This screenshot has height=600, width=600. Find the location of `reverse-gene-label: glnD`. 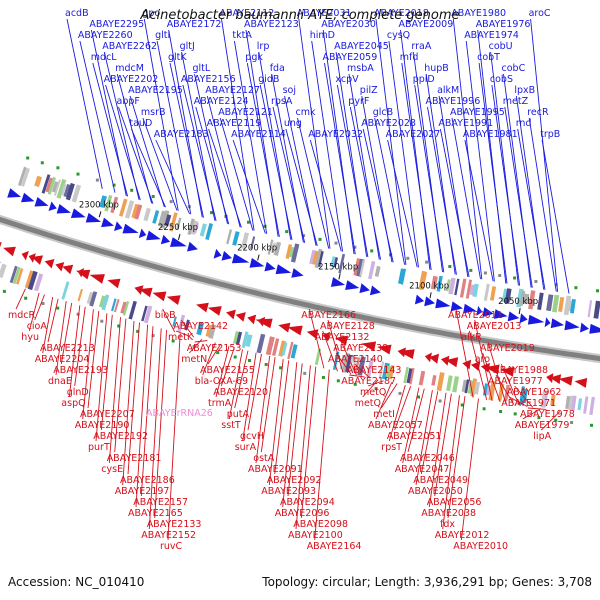

reverse-gene-label: glnD is located at coordinates (78, 392).